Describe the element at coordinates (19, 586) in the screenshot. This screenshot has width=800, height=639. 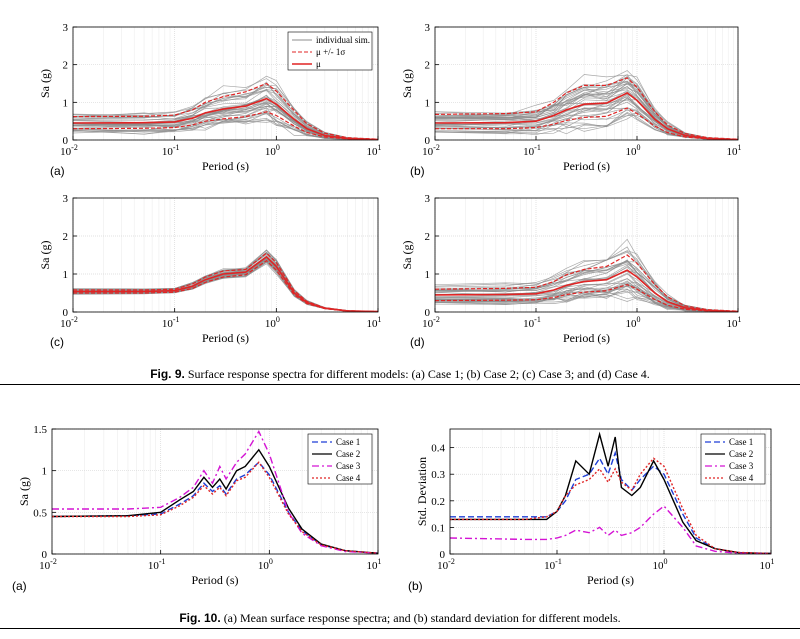
I see `panel-label: (a)` at that location.